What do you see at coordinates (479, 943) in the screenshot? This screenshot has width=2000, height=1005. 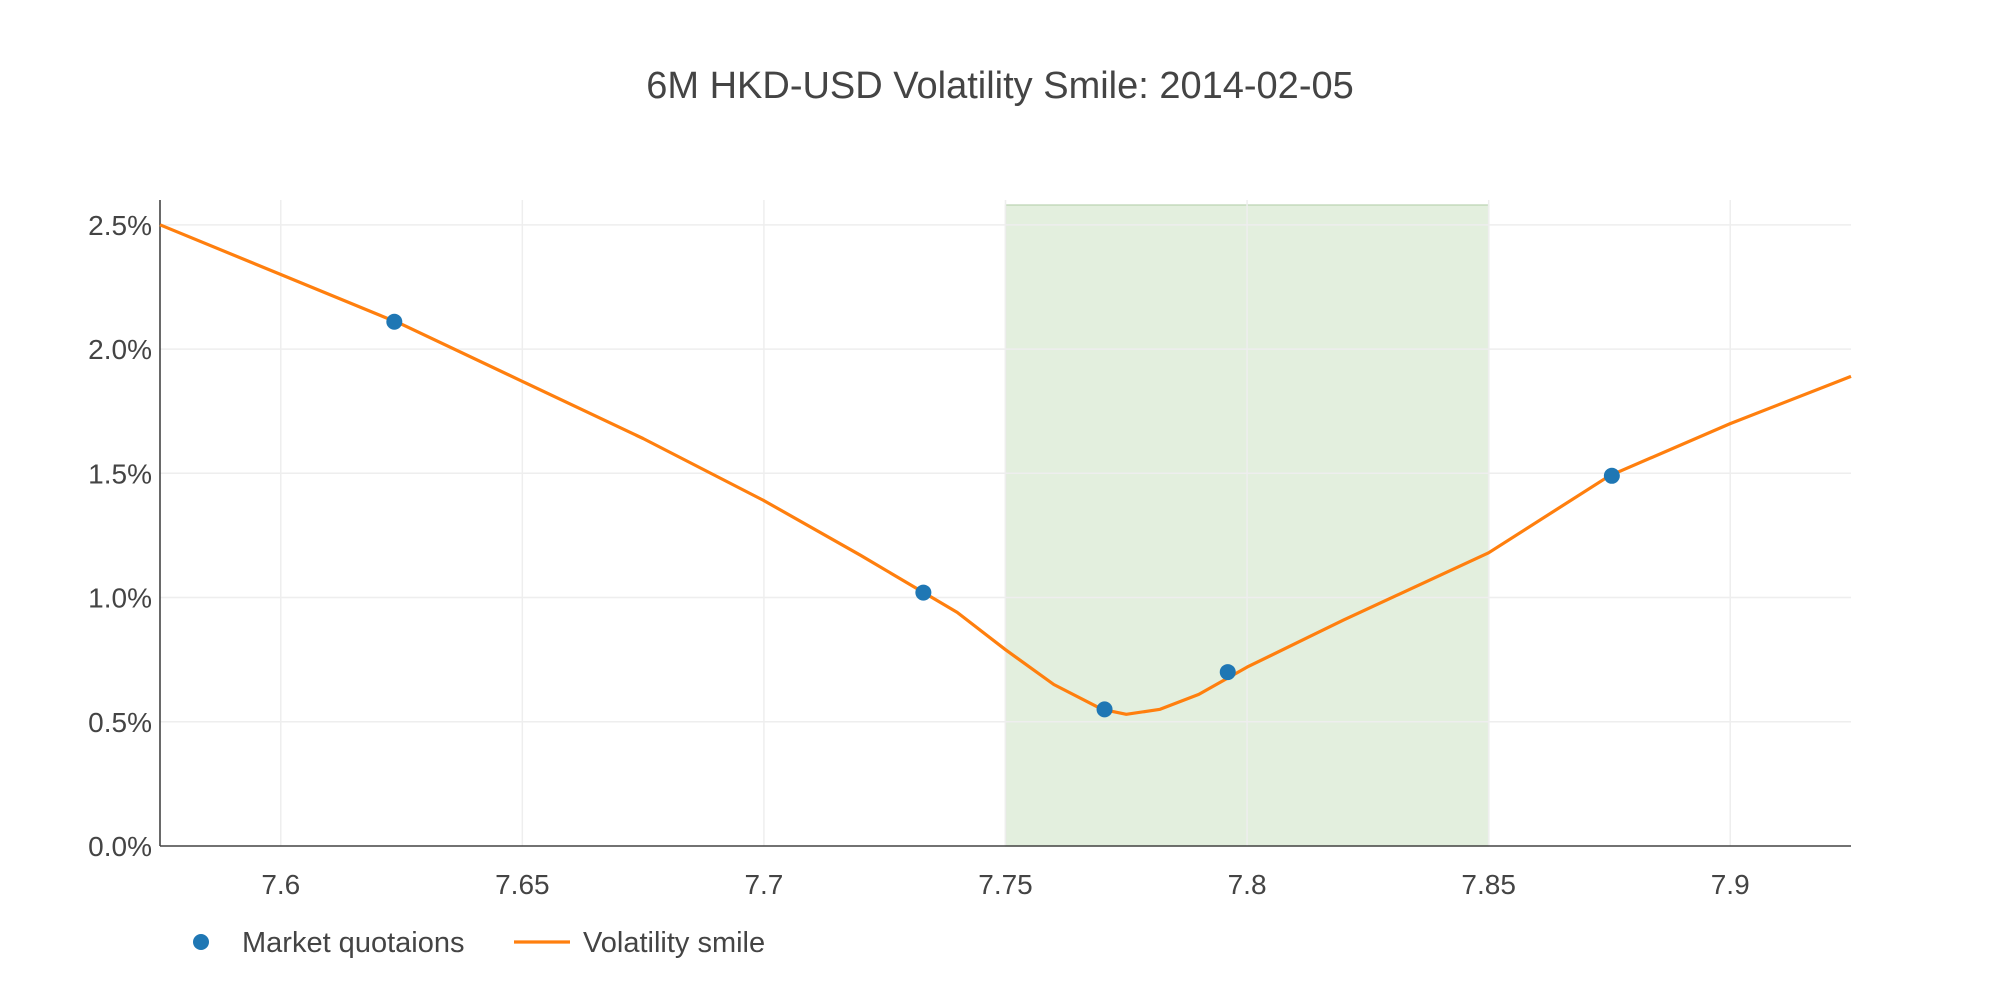 I see `legend: Market quotaions Volatility smile` at bounding box center [479, 943].